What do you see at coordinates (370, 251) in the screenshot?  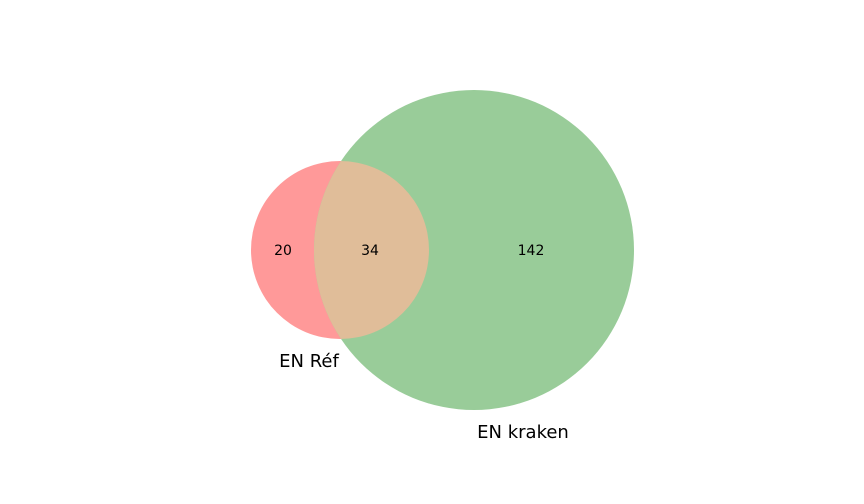 I see `count-intersection: 34` at bounding box center [370, 251].